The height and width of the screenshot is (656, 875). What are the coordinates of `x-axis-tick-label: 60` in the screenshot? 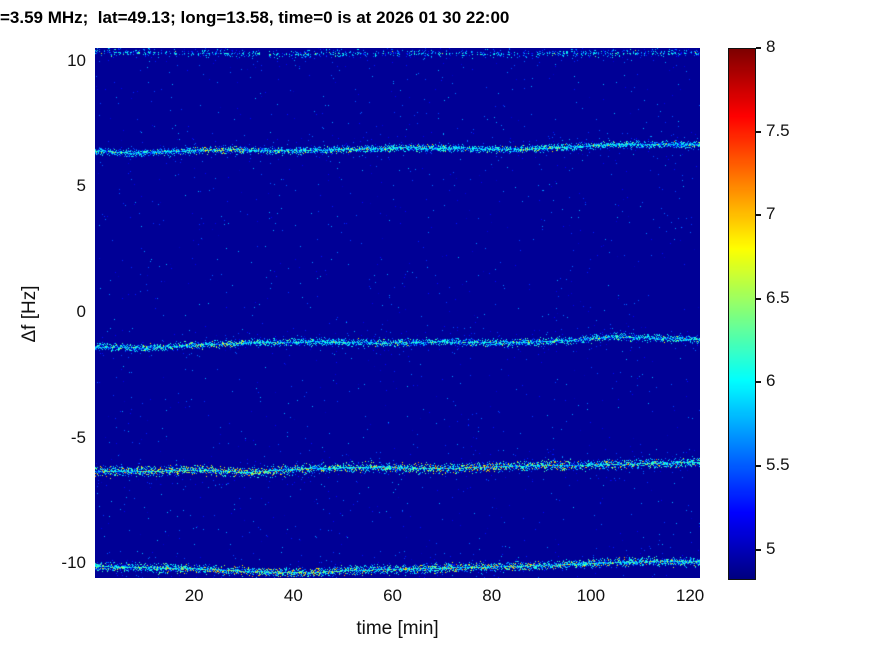 It's located at (392, 595).